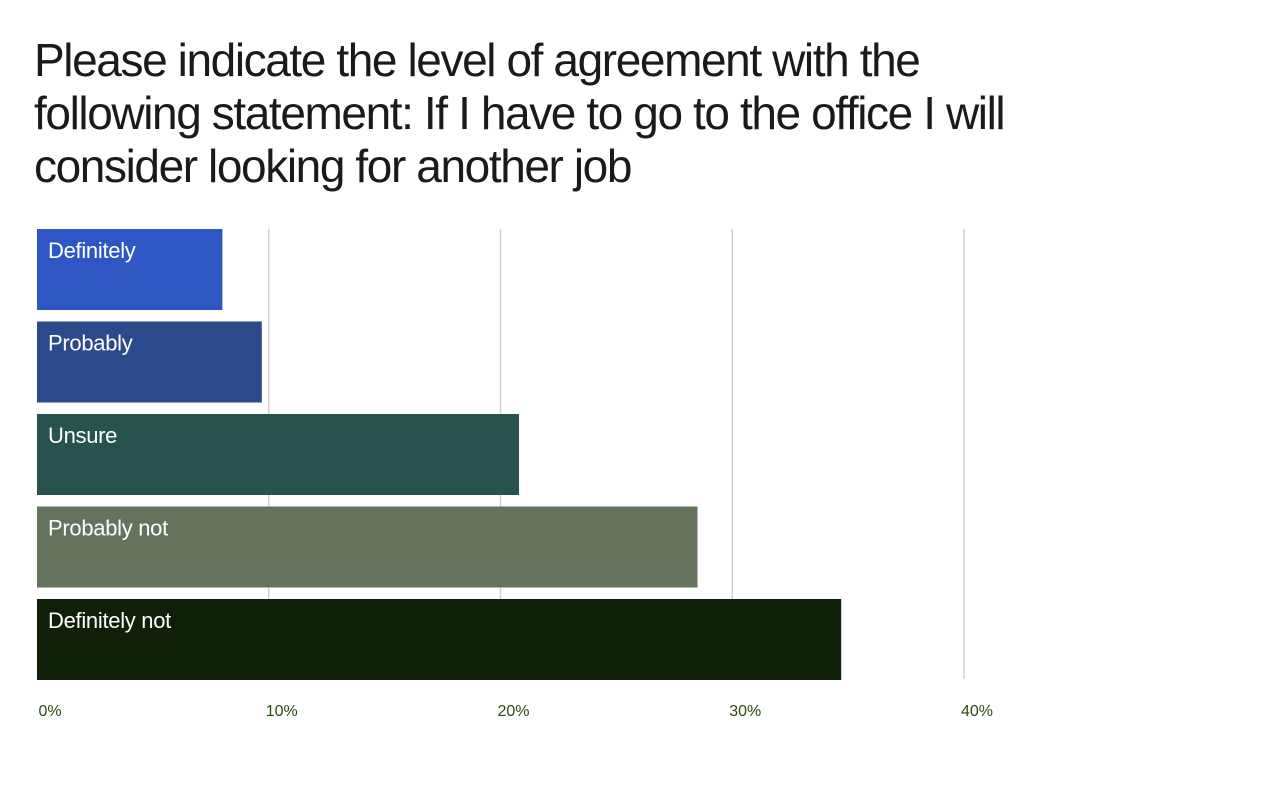  Describe the element at coordinates (92, 250) in the screenshot. I see `bar-label: Definitely` at that location.